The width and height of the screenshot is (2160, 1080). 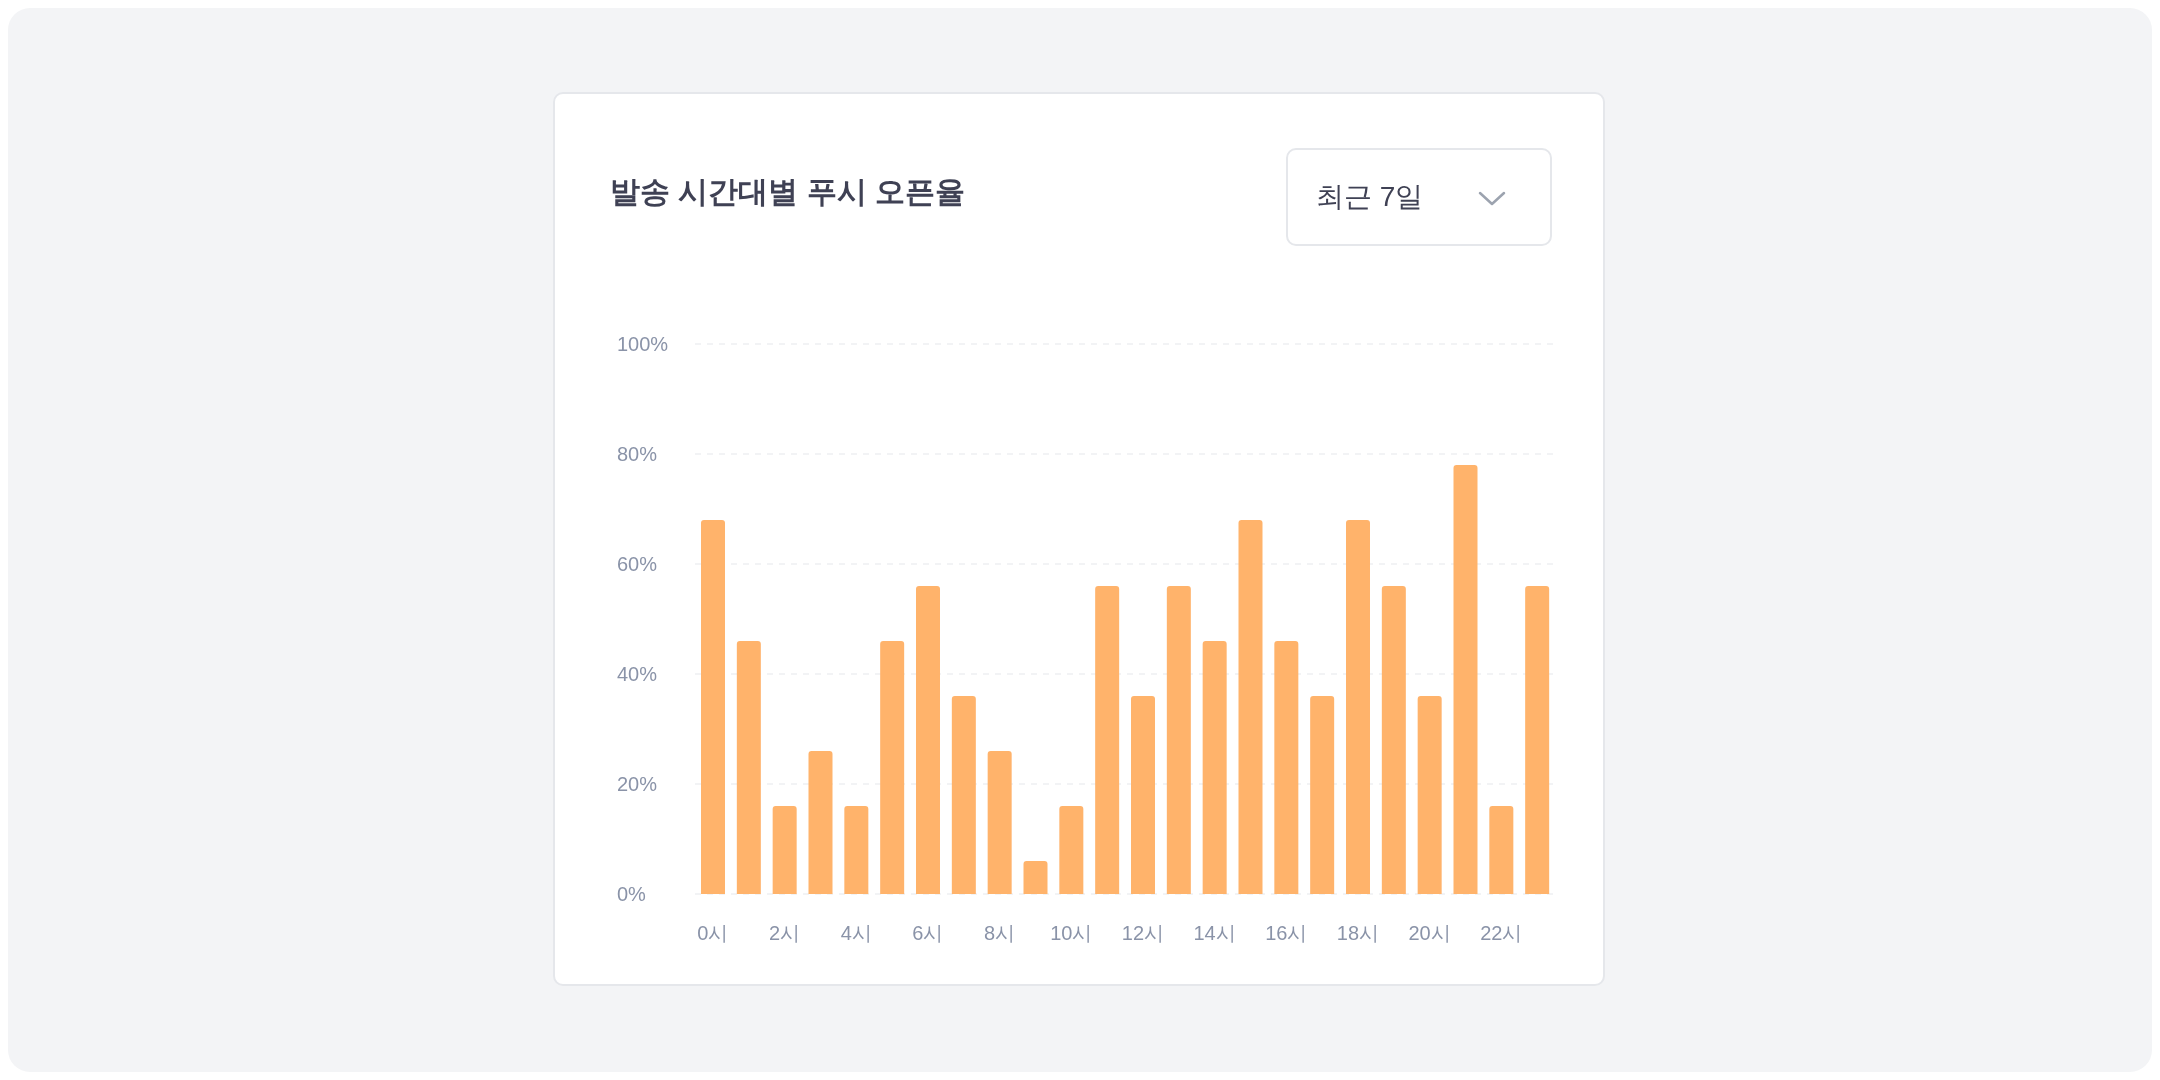 I want to click on x-tick-label: 14시, so click(x=1214, y=933).